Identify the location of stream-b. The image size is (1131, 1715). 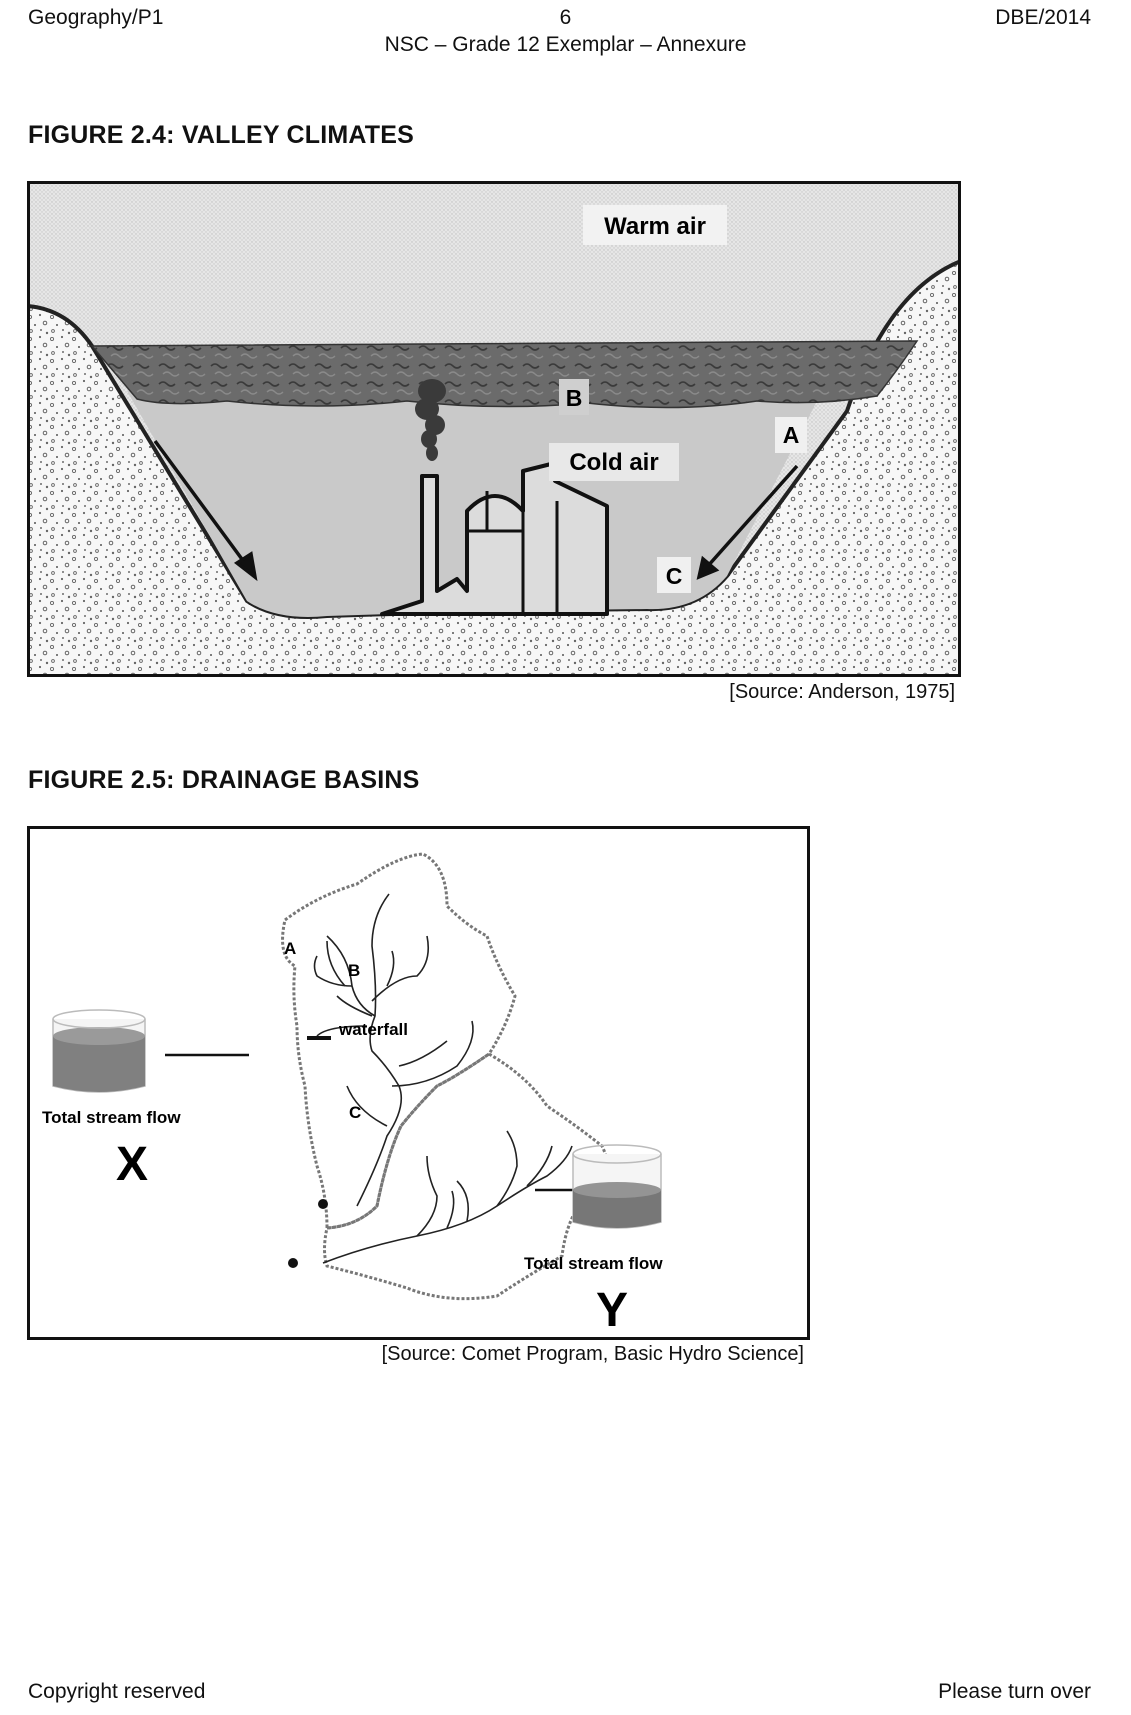
(400, 968).